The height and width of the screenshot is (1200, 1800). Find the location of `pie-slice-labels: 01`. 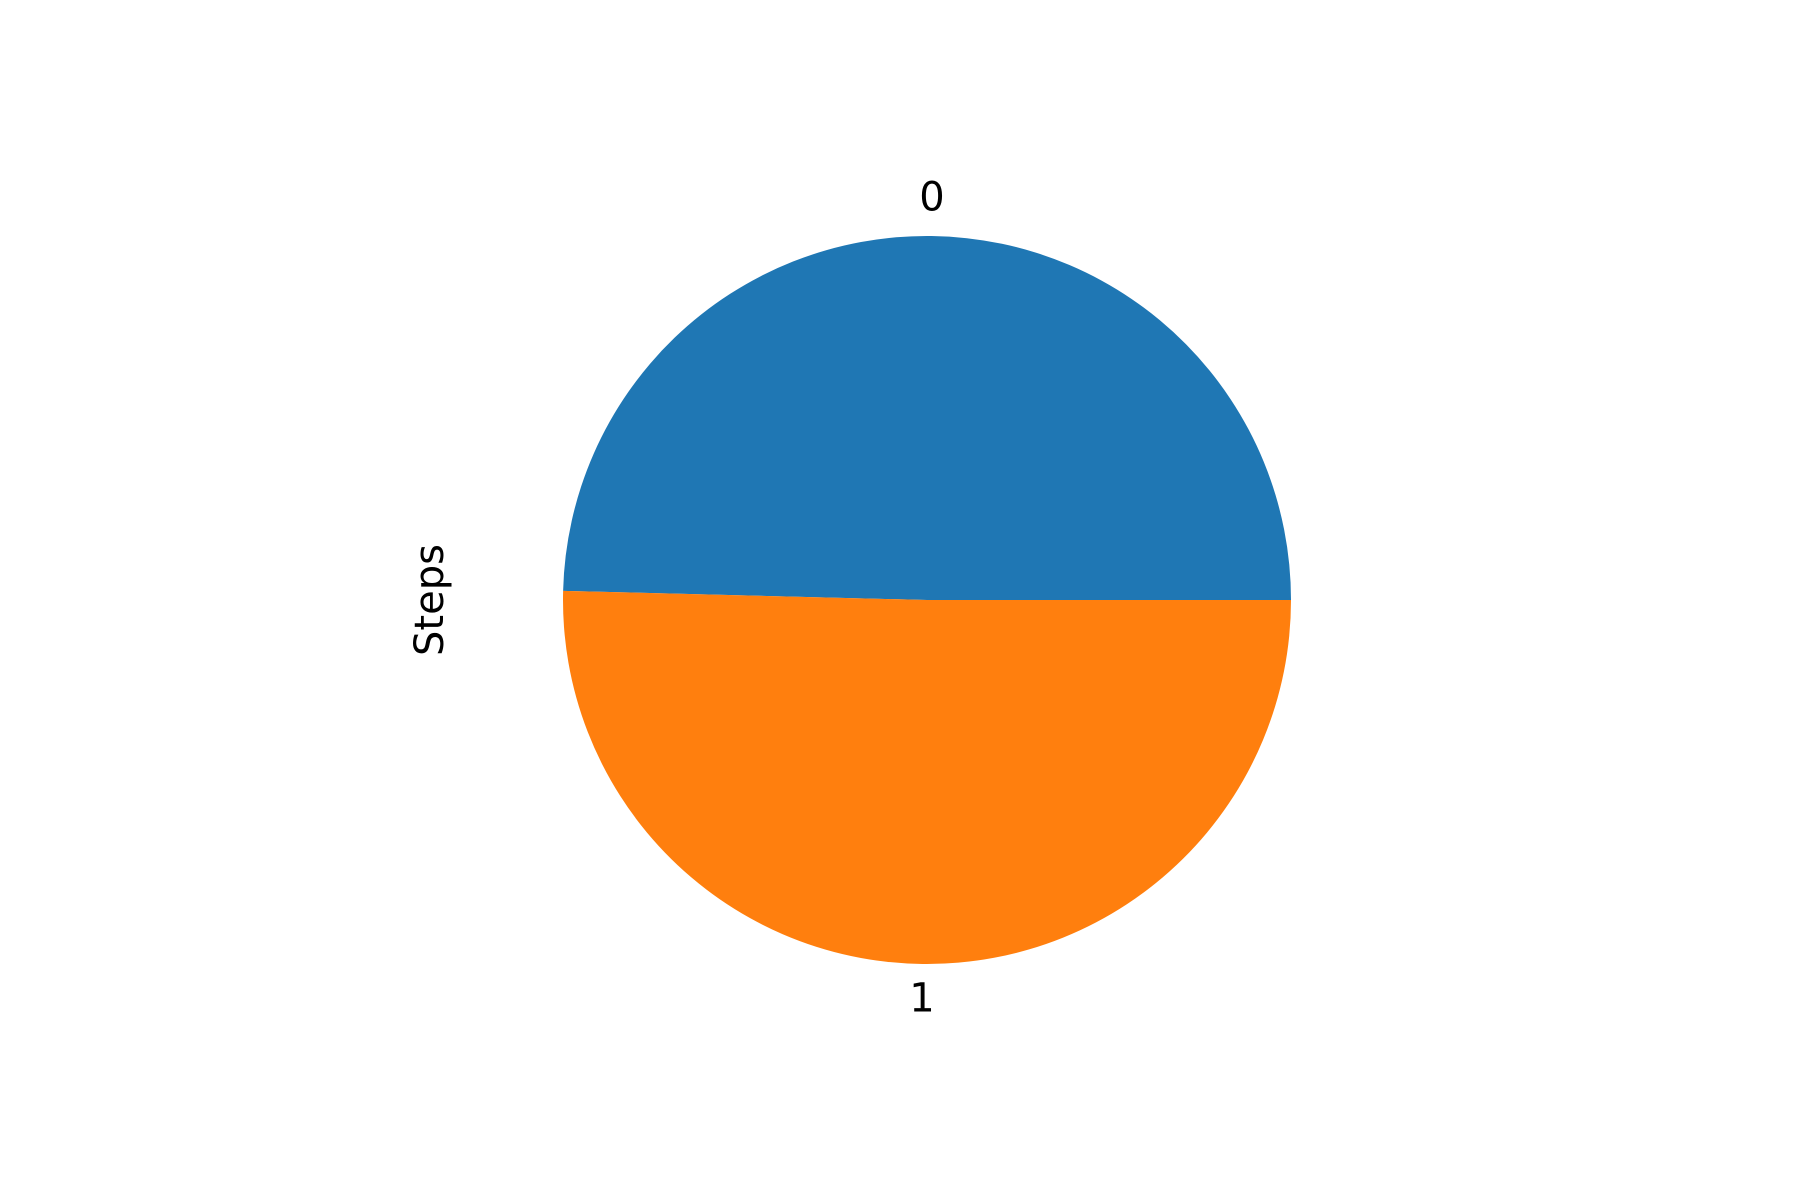

pie-slice-labels: 01 is located at coordinates (927, 598).